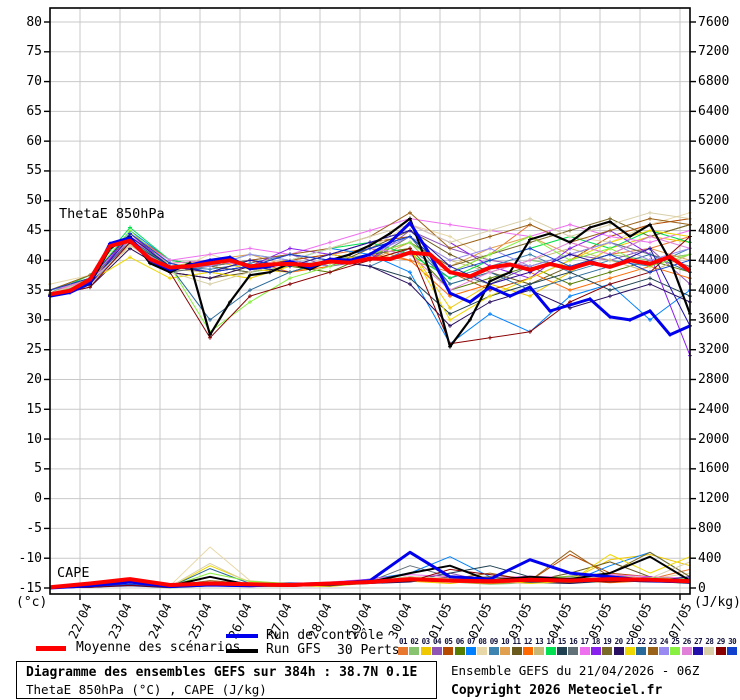 The image size is (740, 700). What do you see at coordinates (717, 602) in the screenshot?
I see `right-axis-unit-label: (J/kg)` at bounding box center [717, 602].